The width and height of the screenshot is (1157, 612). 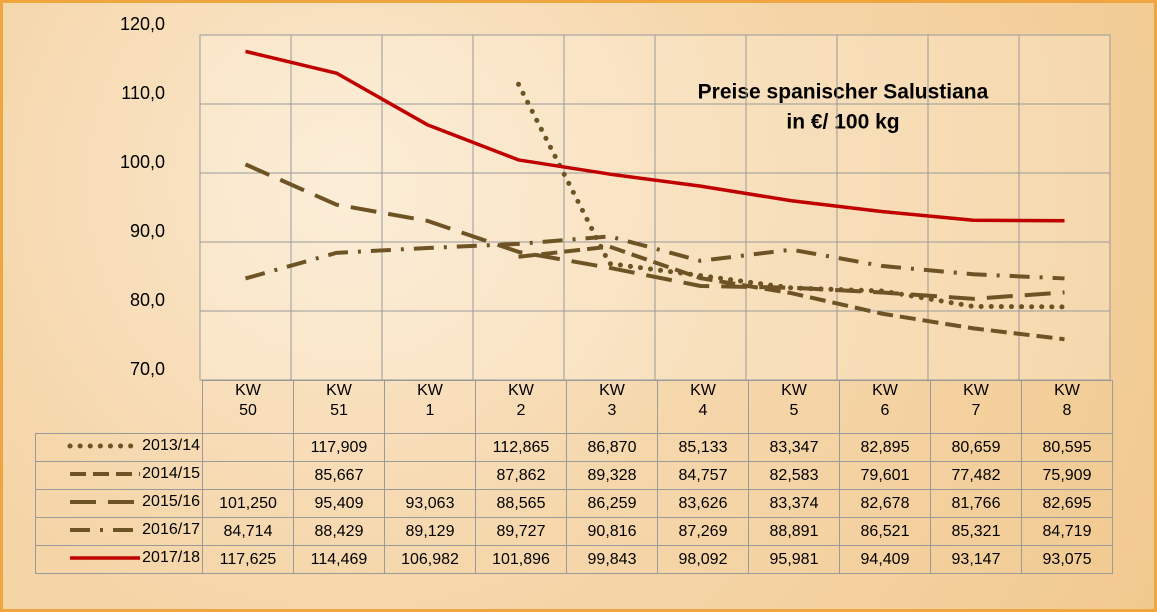 I want to click on value-cell: 75,909, so click(x=1067, y=475).